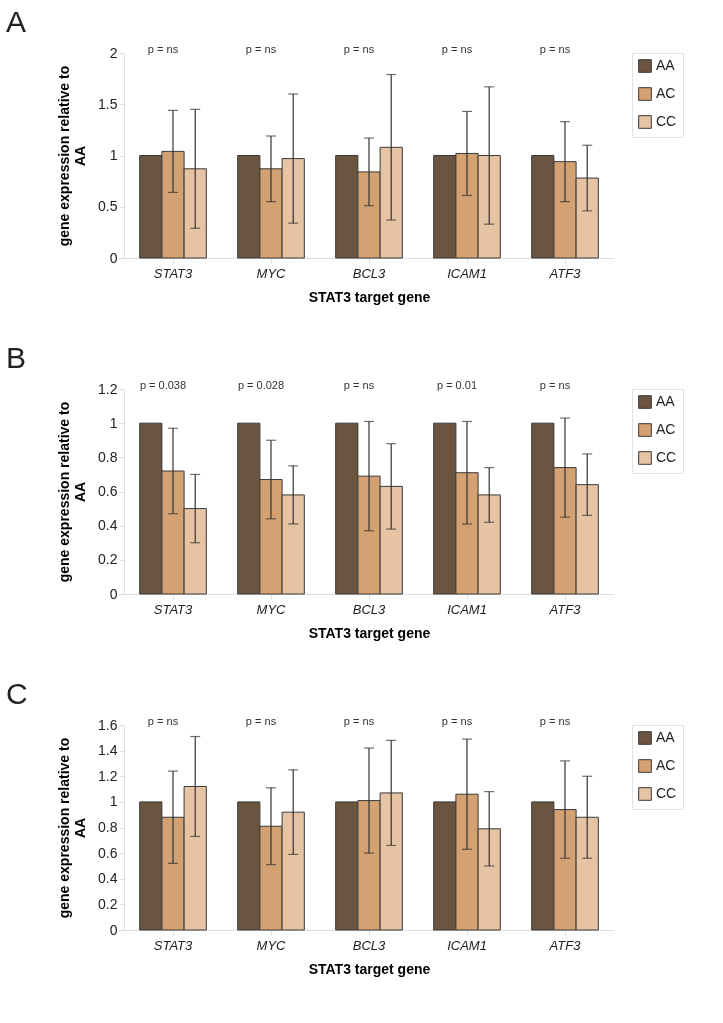 Image resolution: width=723 pixels, height=1023 pixels. Describe the element at coordinates (108, 206) in the screenshot. I see `y-tick-label: 0.5` at that location.